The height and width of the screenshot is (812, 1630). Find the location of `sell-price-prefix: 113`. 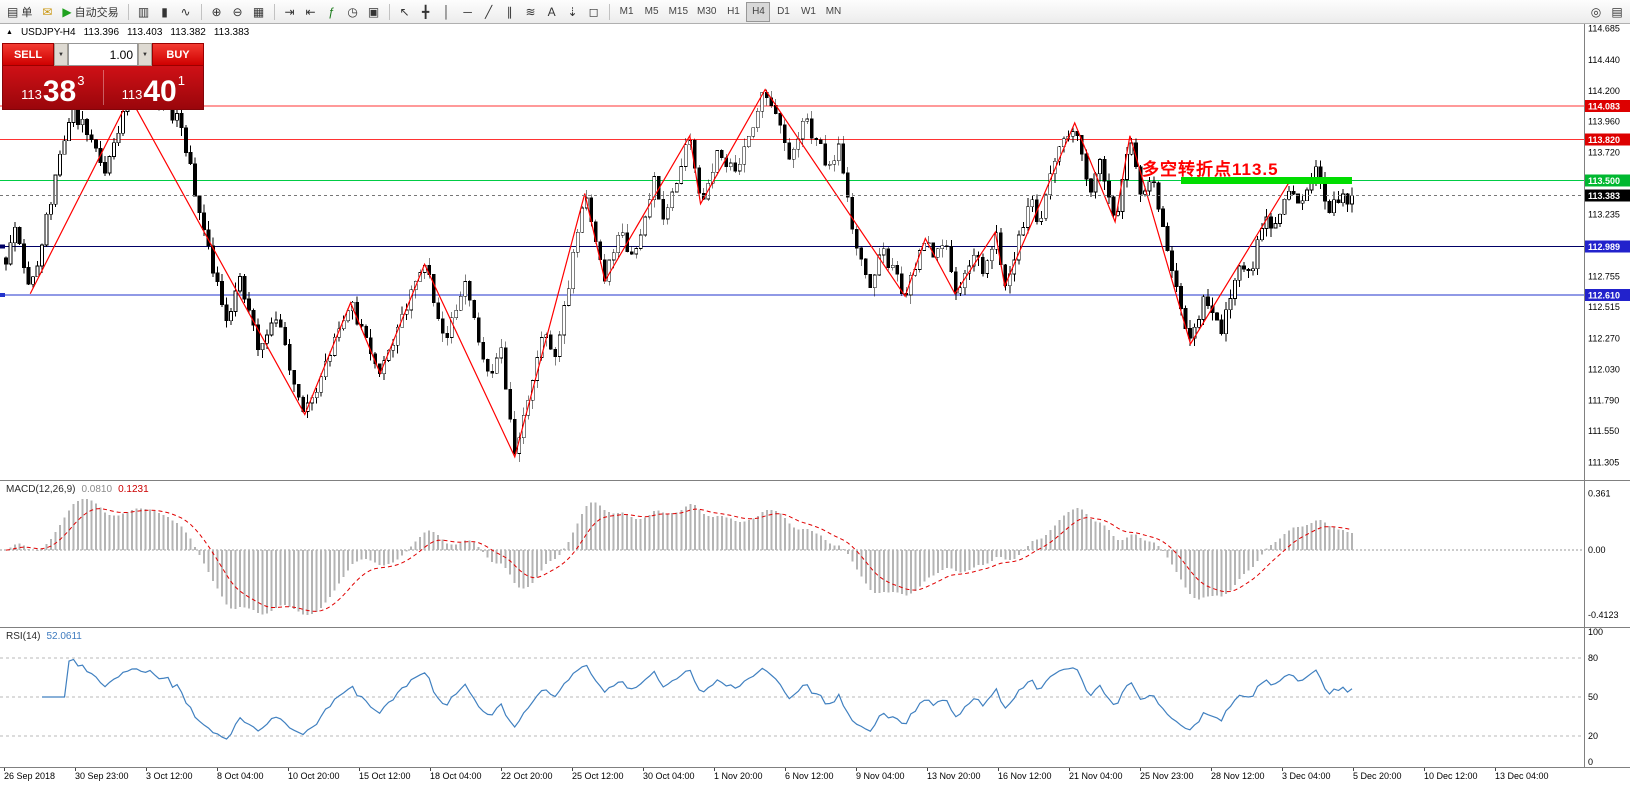

sell-price-prefix: 113 is located at coordinates (31, 94).